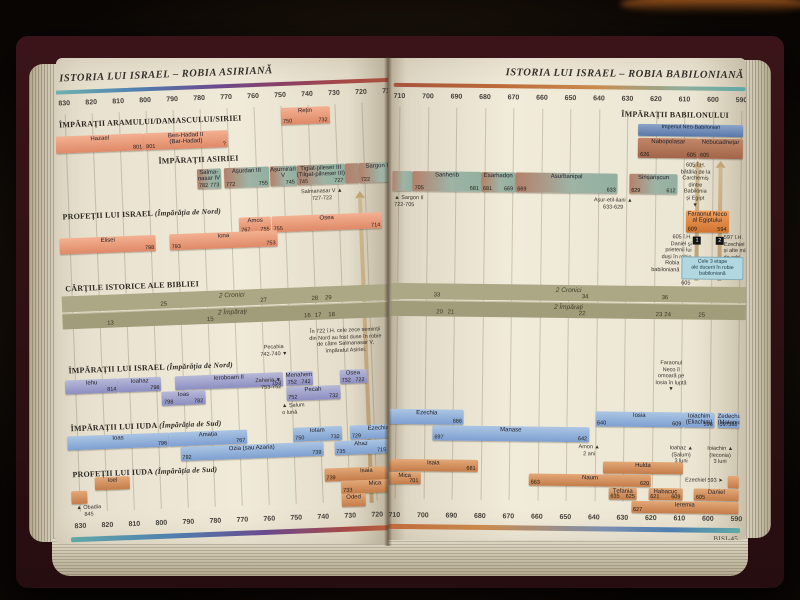 The width and height of the screenshot is (800, 600). I want to click on note-zaharia: Zaharia ▼ 753-752, so click(268, 384).